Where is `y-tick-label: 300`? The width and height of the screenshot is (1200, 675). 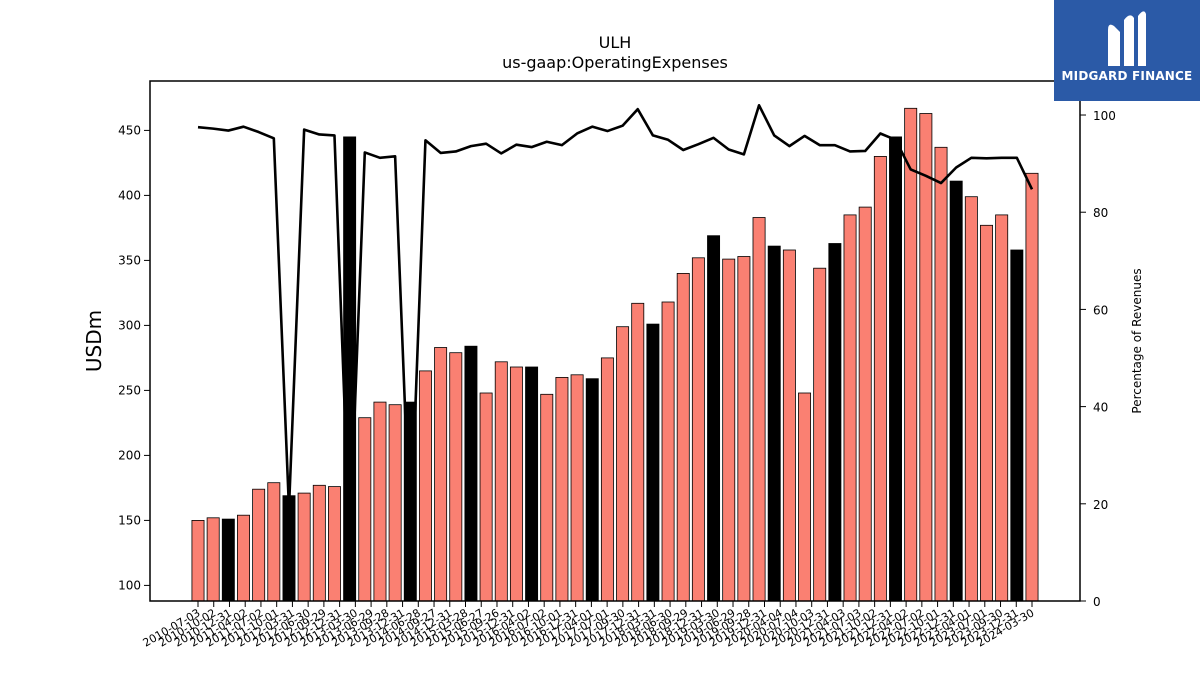 y-tick-label: 300 is located at coordinates (129, 325).